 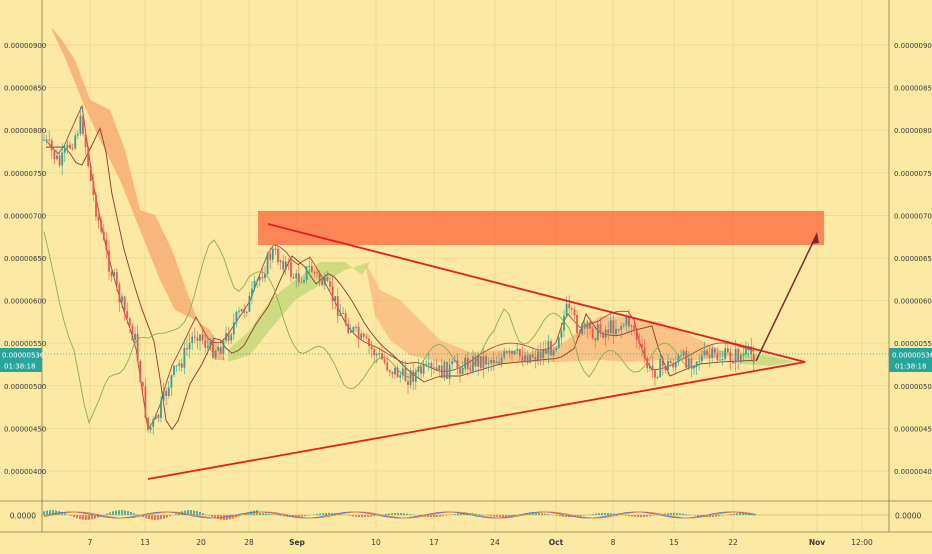 I want to click on macd-zero-label-right: 0.0000, so click(x=908, y=516).